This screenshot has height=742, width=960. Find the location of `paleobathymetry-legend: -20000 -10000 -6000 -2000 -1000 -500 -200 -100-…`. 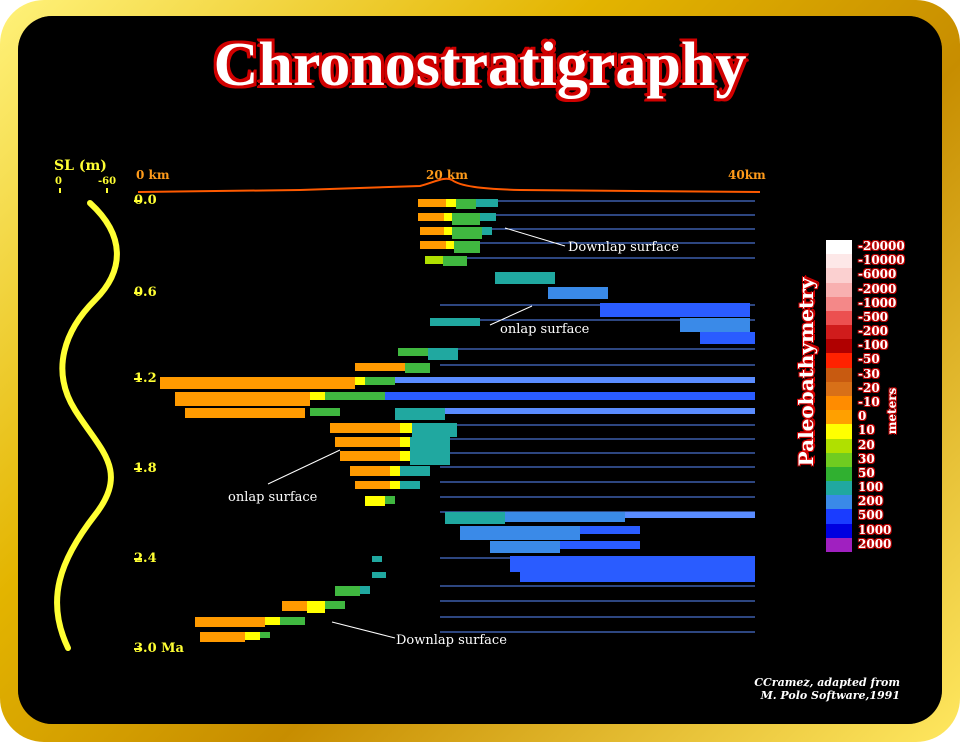

paleobathymetry-legend: -20000 -10000 -6000 -2000 -1000 -500 -200 -100-… is located at coordinates (876, 396).